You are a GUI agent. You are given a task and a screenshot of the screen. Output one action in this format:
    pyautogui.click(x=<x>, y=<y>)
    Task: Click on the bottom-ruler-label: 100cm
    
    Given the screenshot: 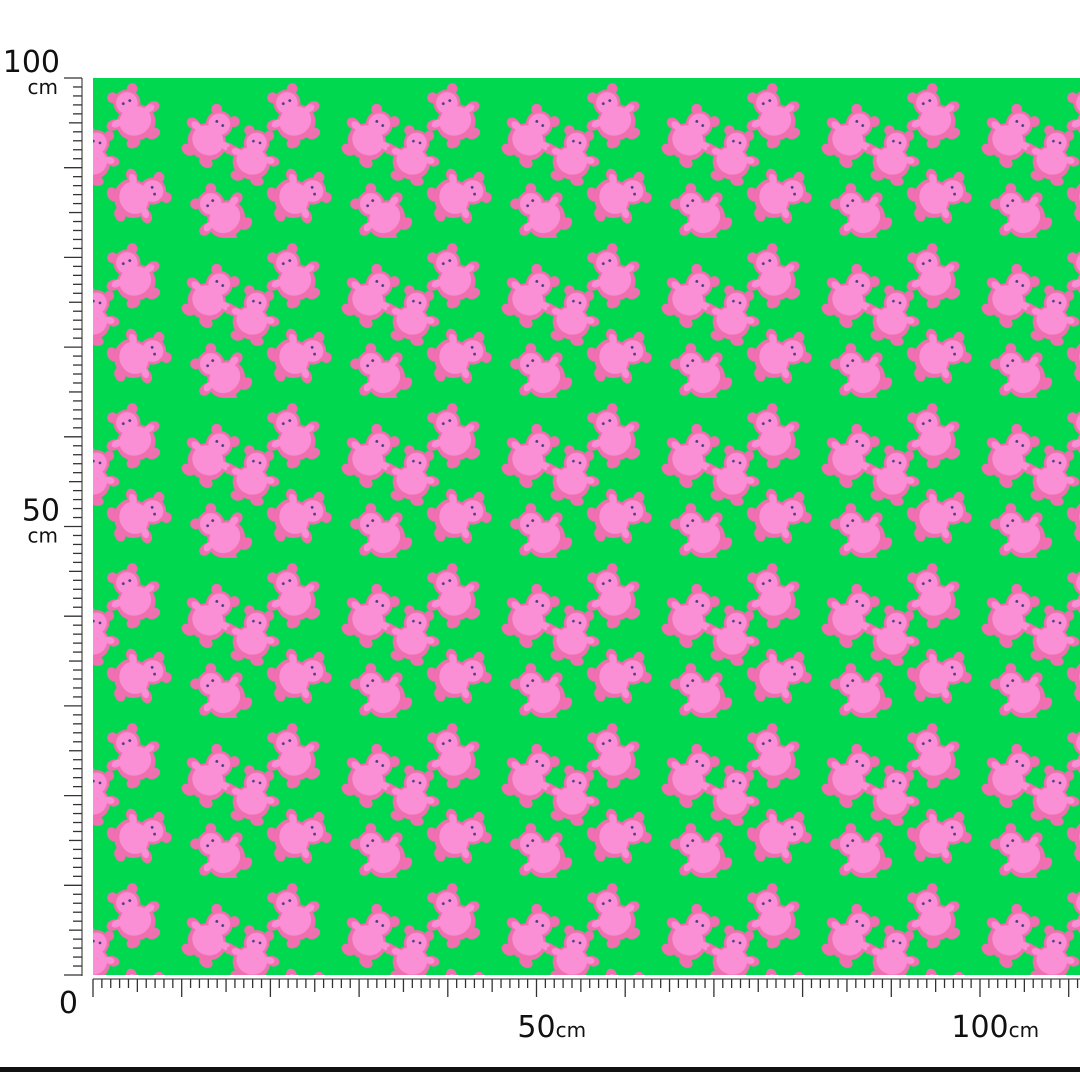 What is the action you would take?
    pyautogui.click(x=995, y=1027)
    